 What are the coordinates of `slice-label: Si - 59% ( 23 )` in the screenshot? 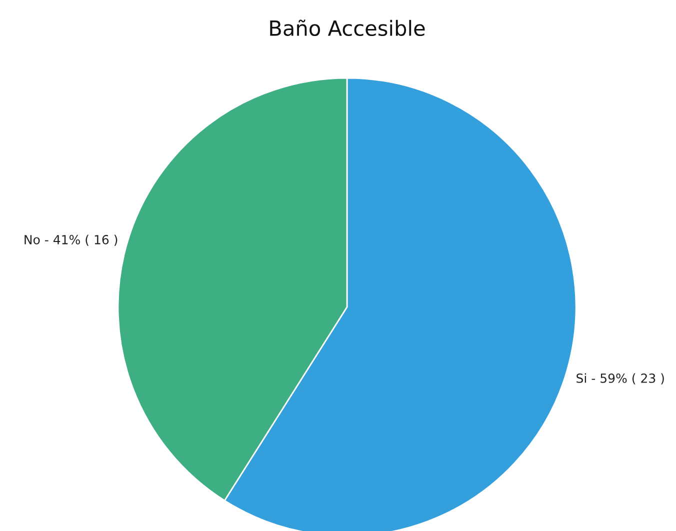 It's located at (620, 378).